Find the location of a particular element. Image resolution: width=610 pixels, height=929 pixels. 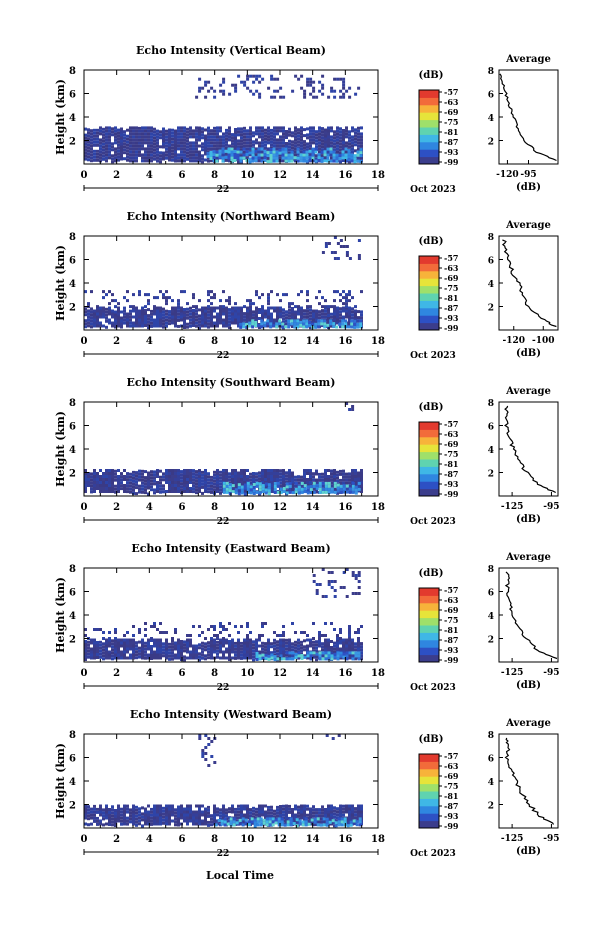

colorbar-tick-label: -81 is located at coordinates (451, 796).